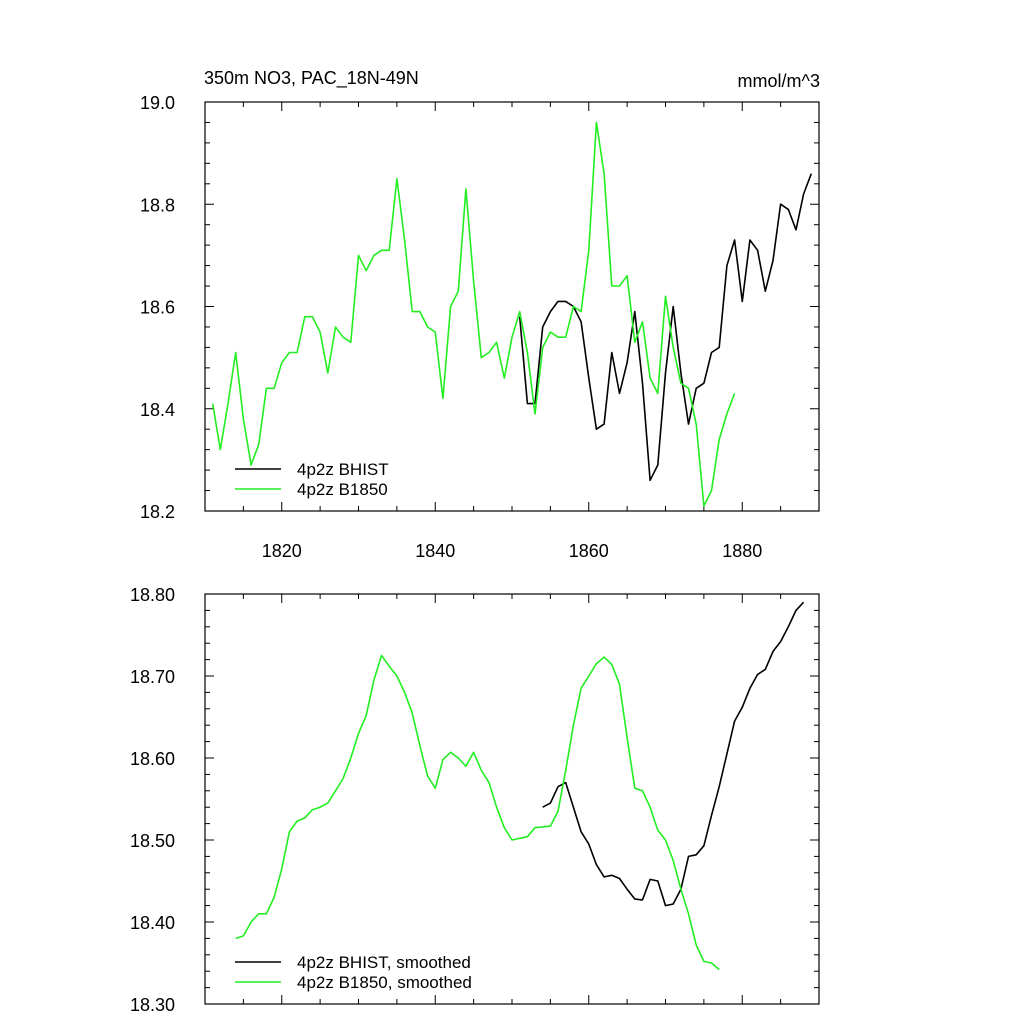 The width and height of the screenshot is (1024, 1024). Describe the element at coordinates (311, 78) in the screenshot. I see `chart-title: 350m NO3, PAC_18N-49N` at that location.